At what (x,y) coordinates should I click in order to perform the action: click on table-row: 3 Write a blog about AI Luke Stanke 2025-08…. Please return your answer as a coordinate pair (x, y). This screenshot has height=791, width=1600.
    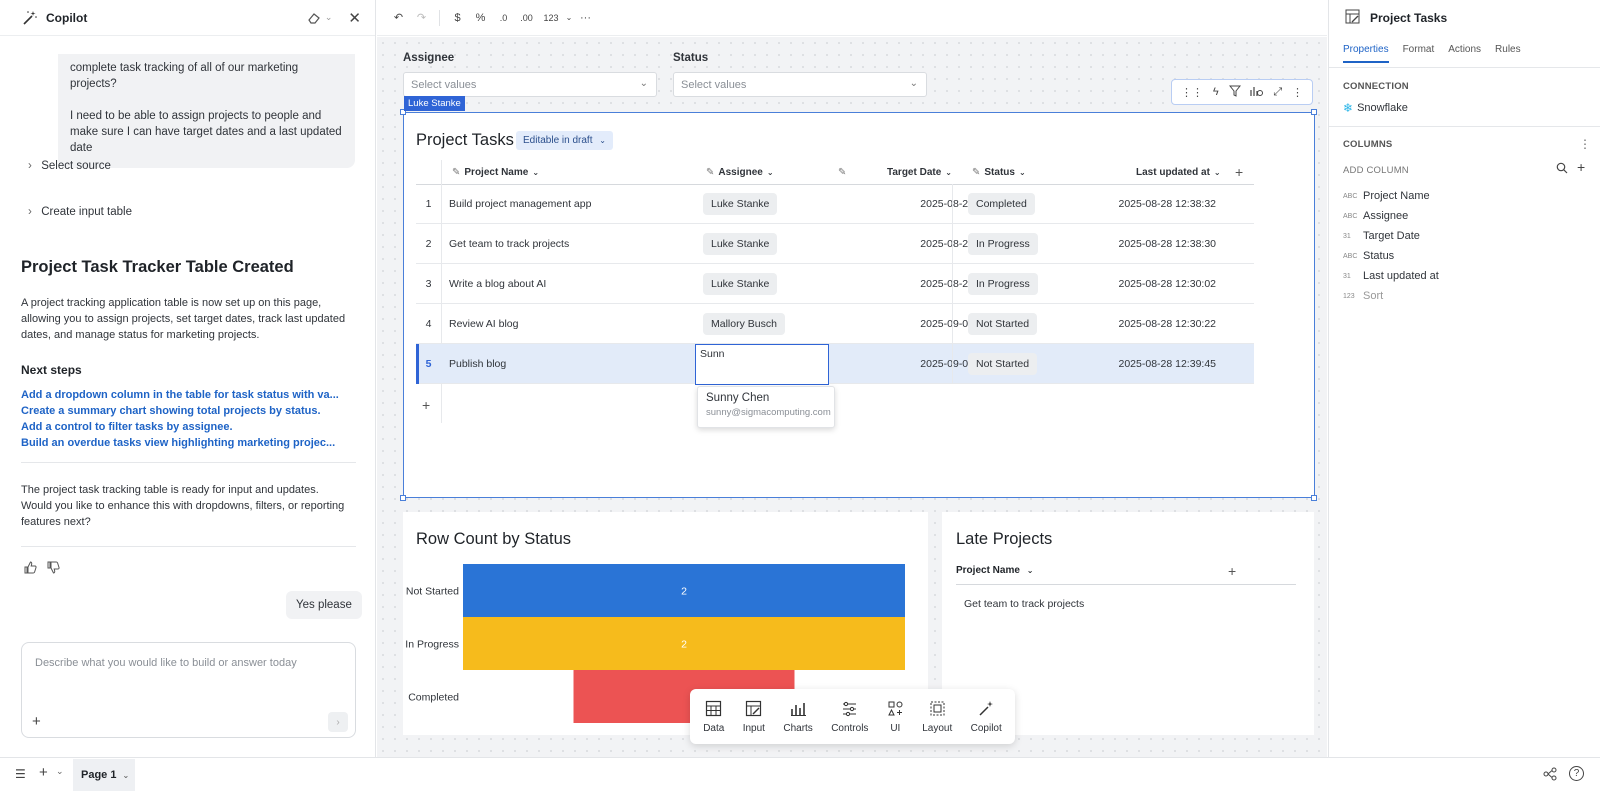
    Looking at the image, I should click on (835, 284).